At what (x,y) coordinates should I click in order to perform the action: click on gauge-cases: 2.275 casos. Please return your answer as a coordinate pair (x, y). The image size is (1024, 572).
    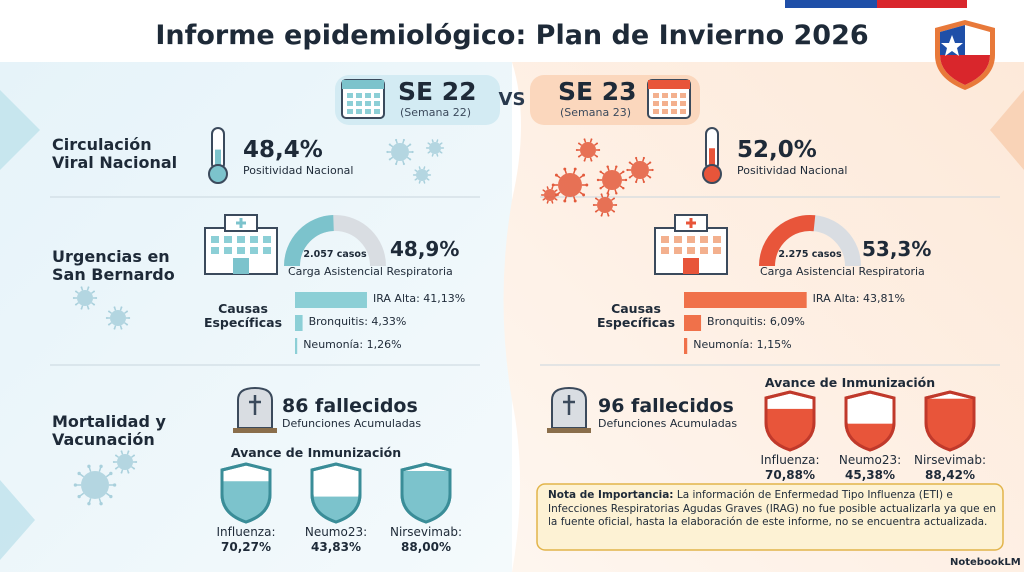
    Looking at the image, I should click on (810, 254).